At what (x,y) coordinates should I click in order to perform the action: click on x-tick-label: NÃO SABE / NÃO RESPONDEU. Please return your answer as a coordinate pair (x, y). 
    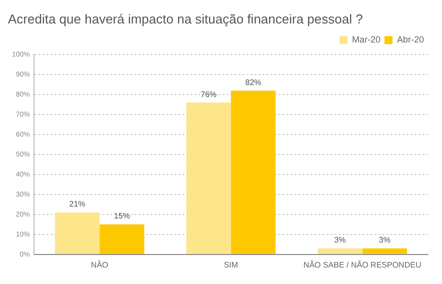
    Looking at the image, I should click on (362, 264).